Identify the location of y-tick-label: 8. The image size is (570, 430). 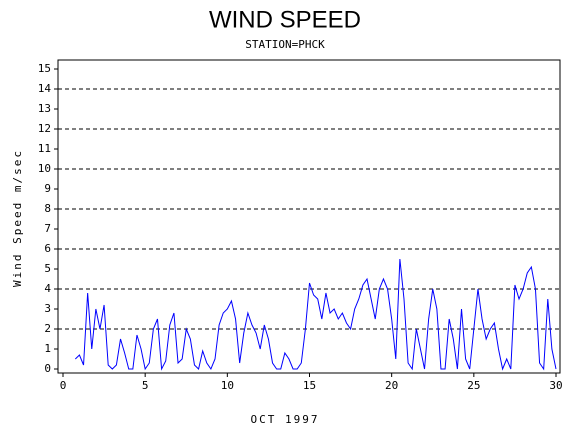
(47, 208).